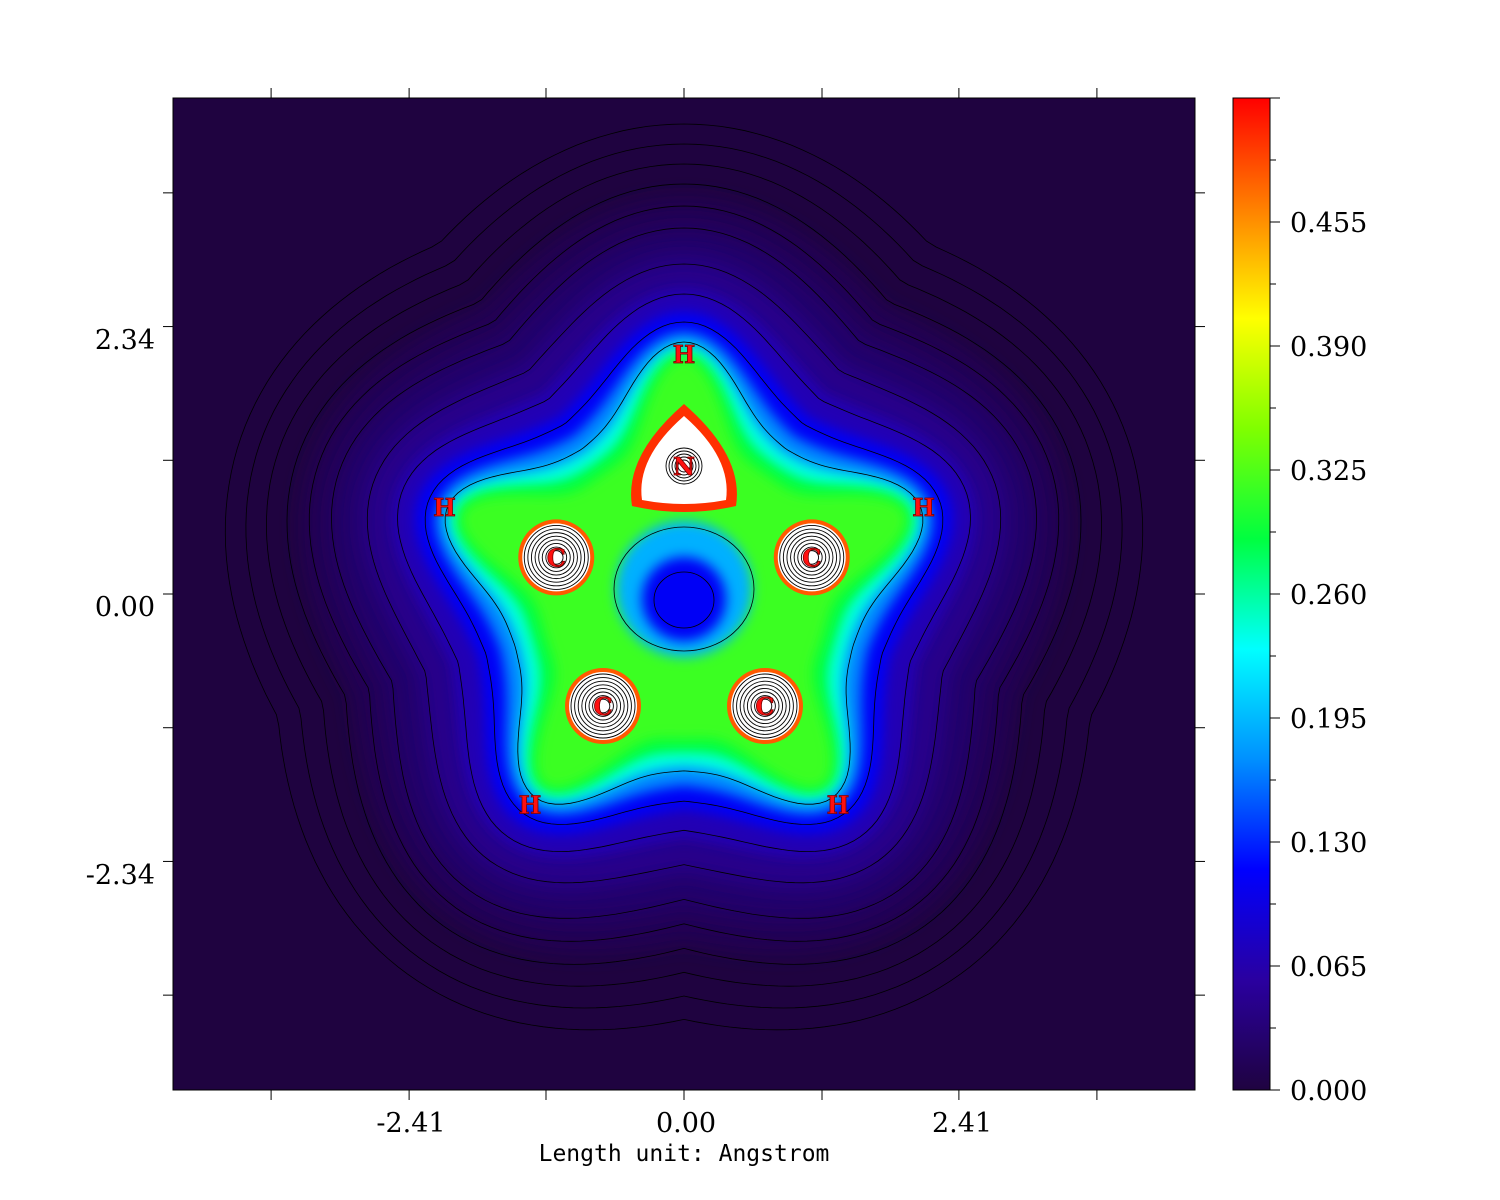  I want to click on colorbar-tick-label: 0.390, so click(1328, 347).